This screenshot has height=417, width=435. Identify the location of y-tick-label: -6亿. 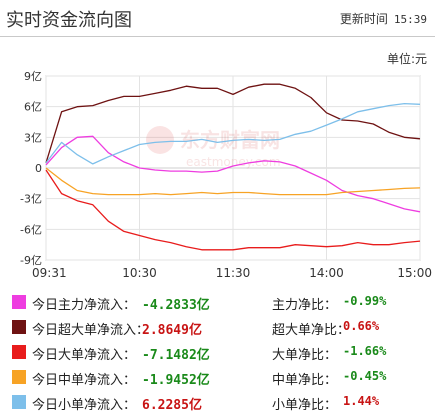
(31, 229).